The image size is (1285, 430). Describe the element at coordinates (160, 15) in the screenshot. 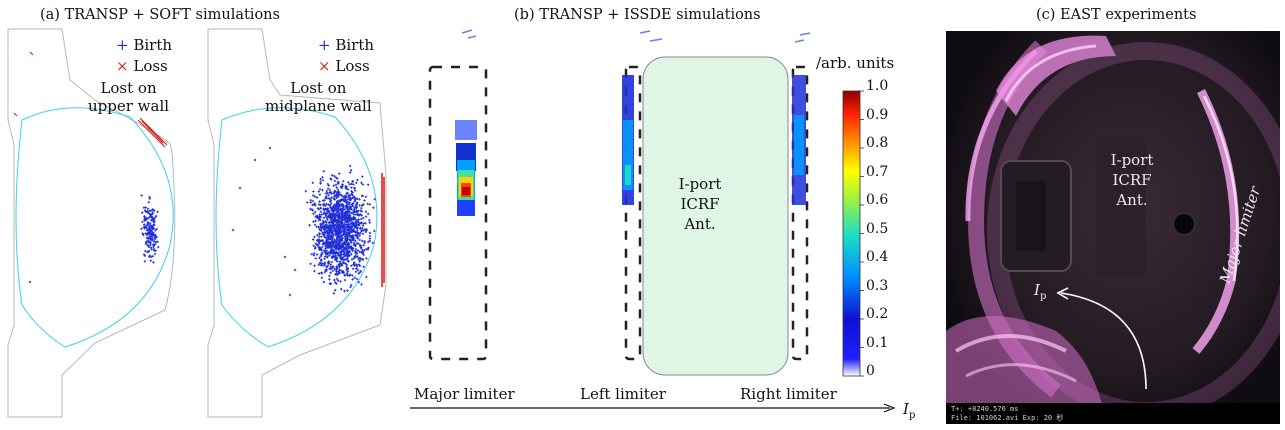

I see `panel-a-caption: (a) TRANSP + SOFT simulations` at that location.